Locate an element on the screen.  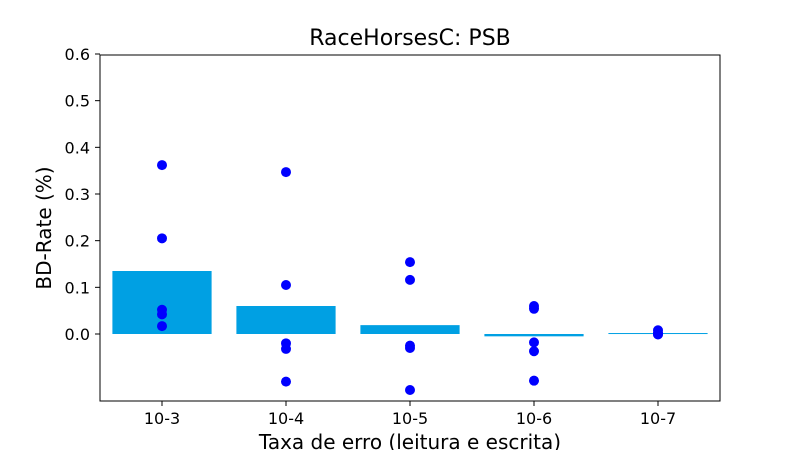
y-axis-label: BD-Rate (%) is located at coordinates (44, 227).